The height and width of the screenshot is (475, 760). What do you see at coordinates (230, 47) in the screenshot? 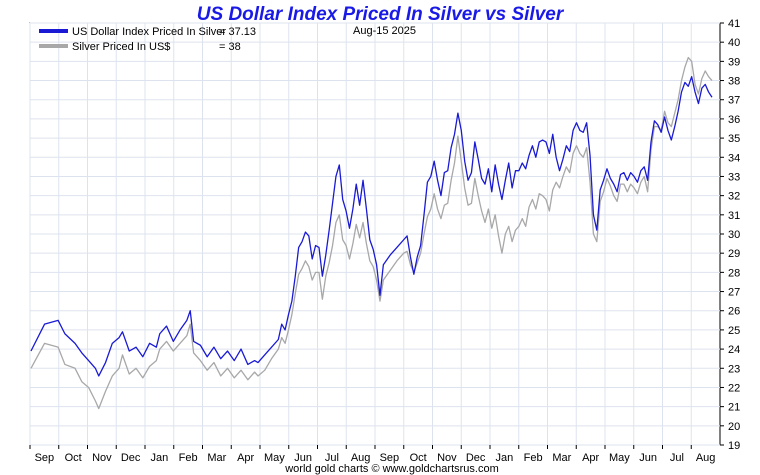
I see `legend-value-silver: = 38` at bounding box center [230, 47].